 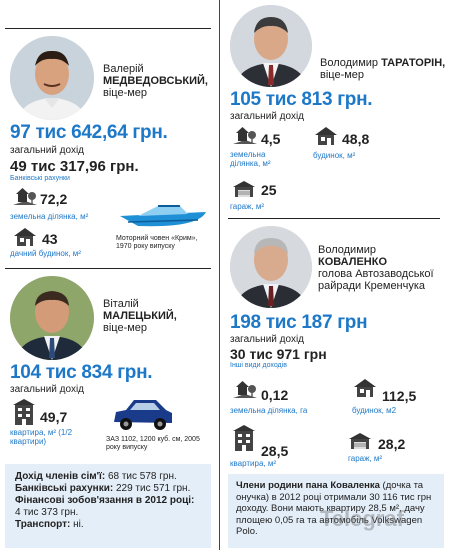 I want to click on kovalenko-land-label: земельна ділянка, га, so click(x=269, y=410).